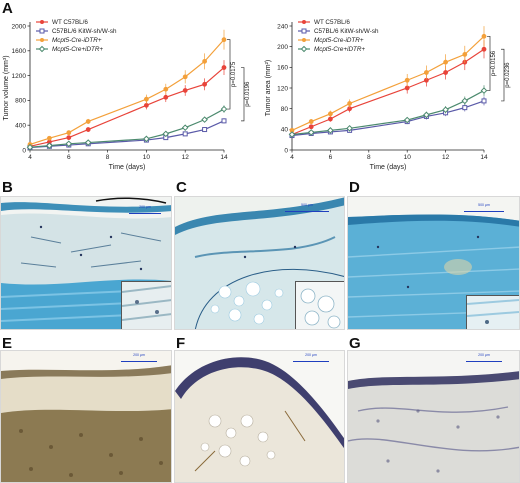 This screenshot has width=520, height=483. Describe the element at coordinates (354, 187) in the screenshot. I see `panel-label-d: D` at that location.